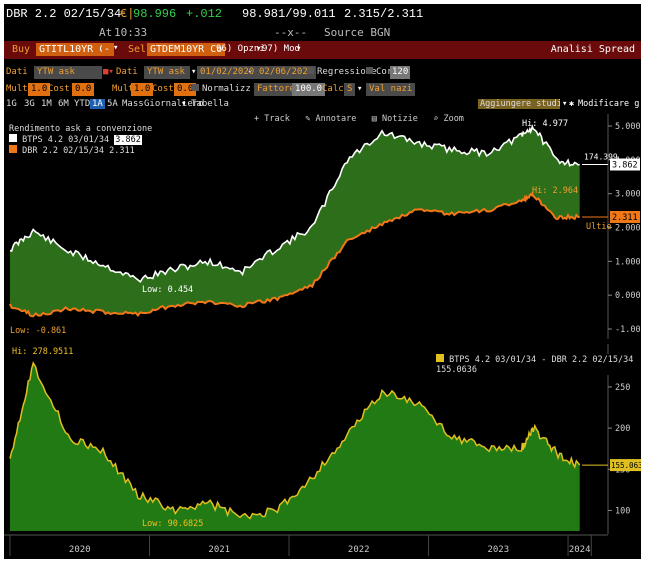 Image resolution: width=645 pixels, height=563 pixels. Describe the element at coordinates (174, 104) in the screenshot. I see `tab-giornaliero: Giornaliero` at that location.